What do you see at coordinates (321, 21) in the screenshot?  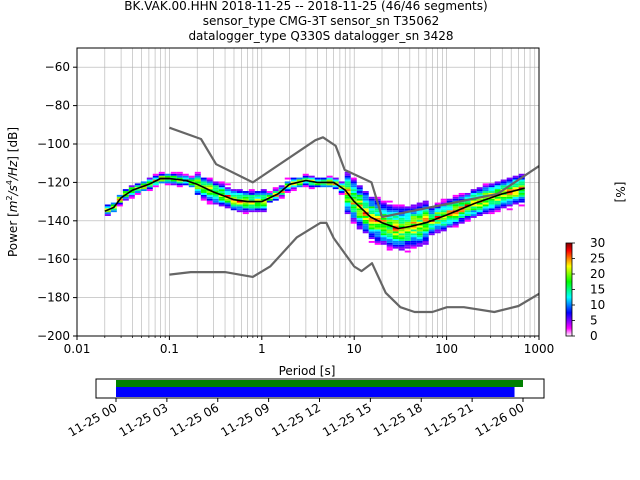 I see `chart-title-line-2: sensor_type CMG-3T sensor_sn T35062` at bounding box center [321, 21].